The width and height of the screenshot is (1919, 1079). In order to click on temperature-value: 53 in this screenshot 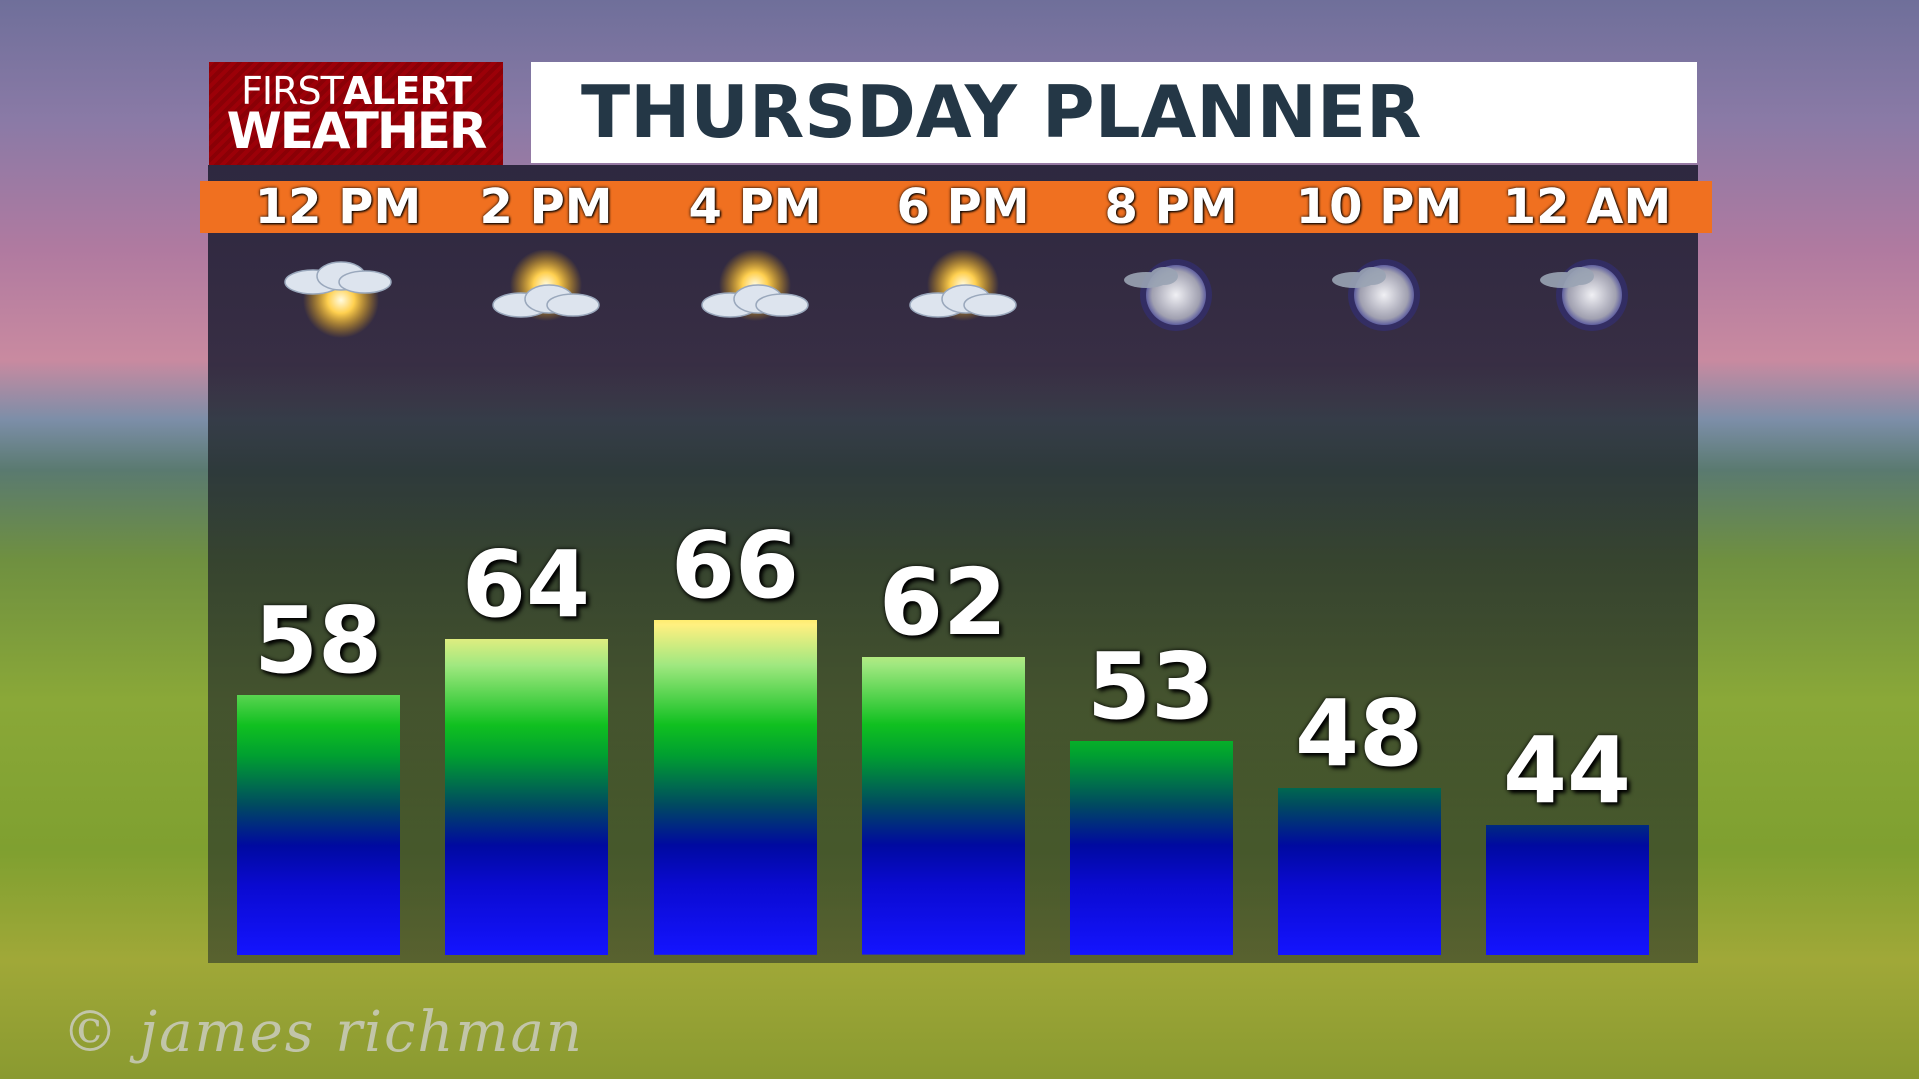, I will do `click(1151, 687)`.